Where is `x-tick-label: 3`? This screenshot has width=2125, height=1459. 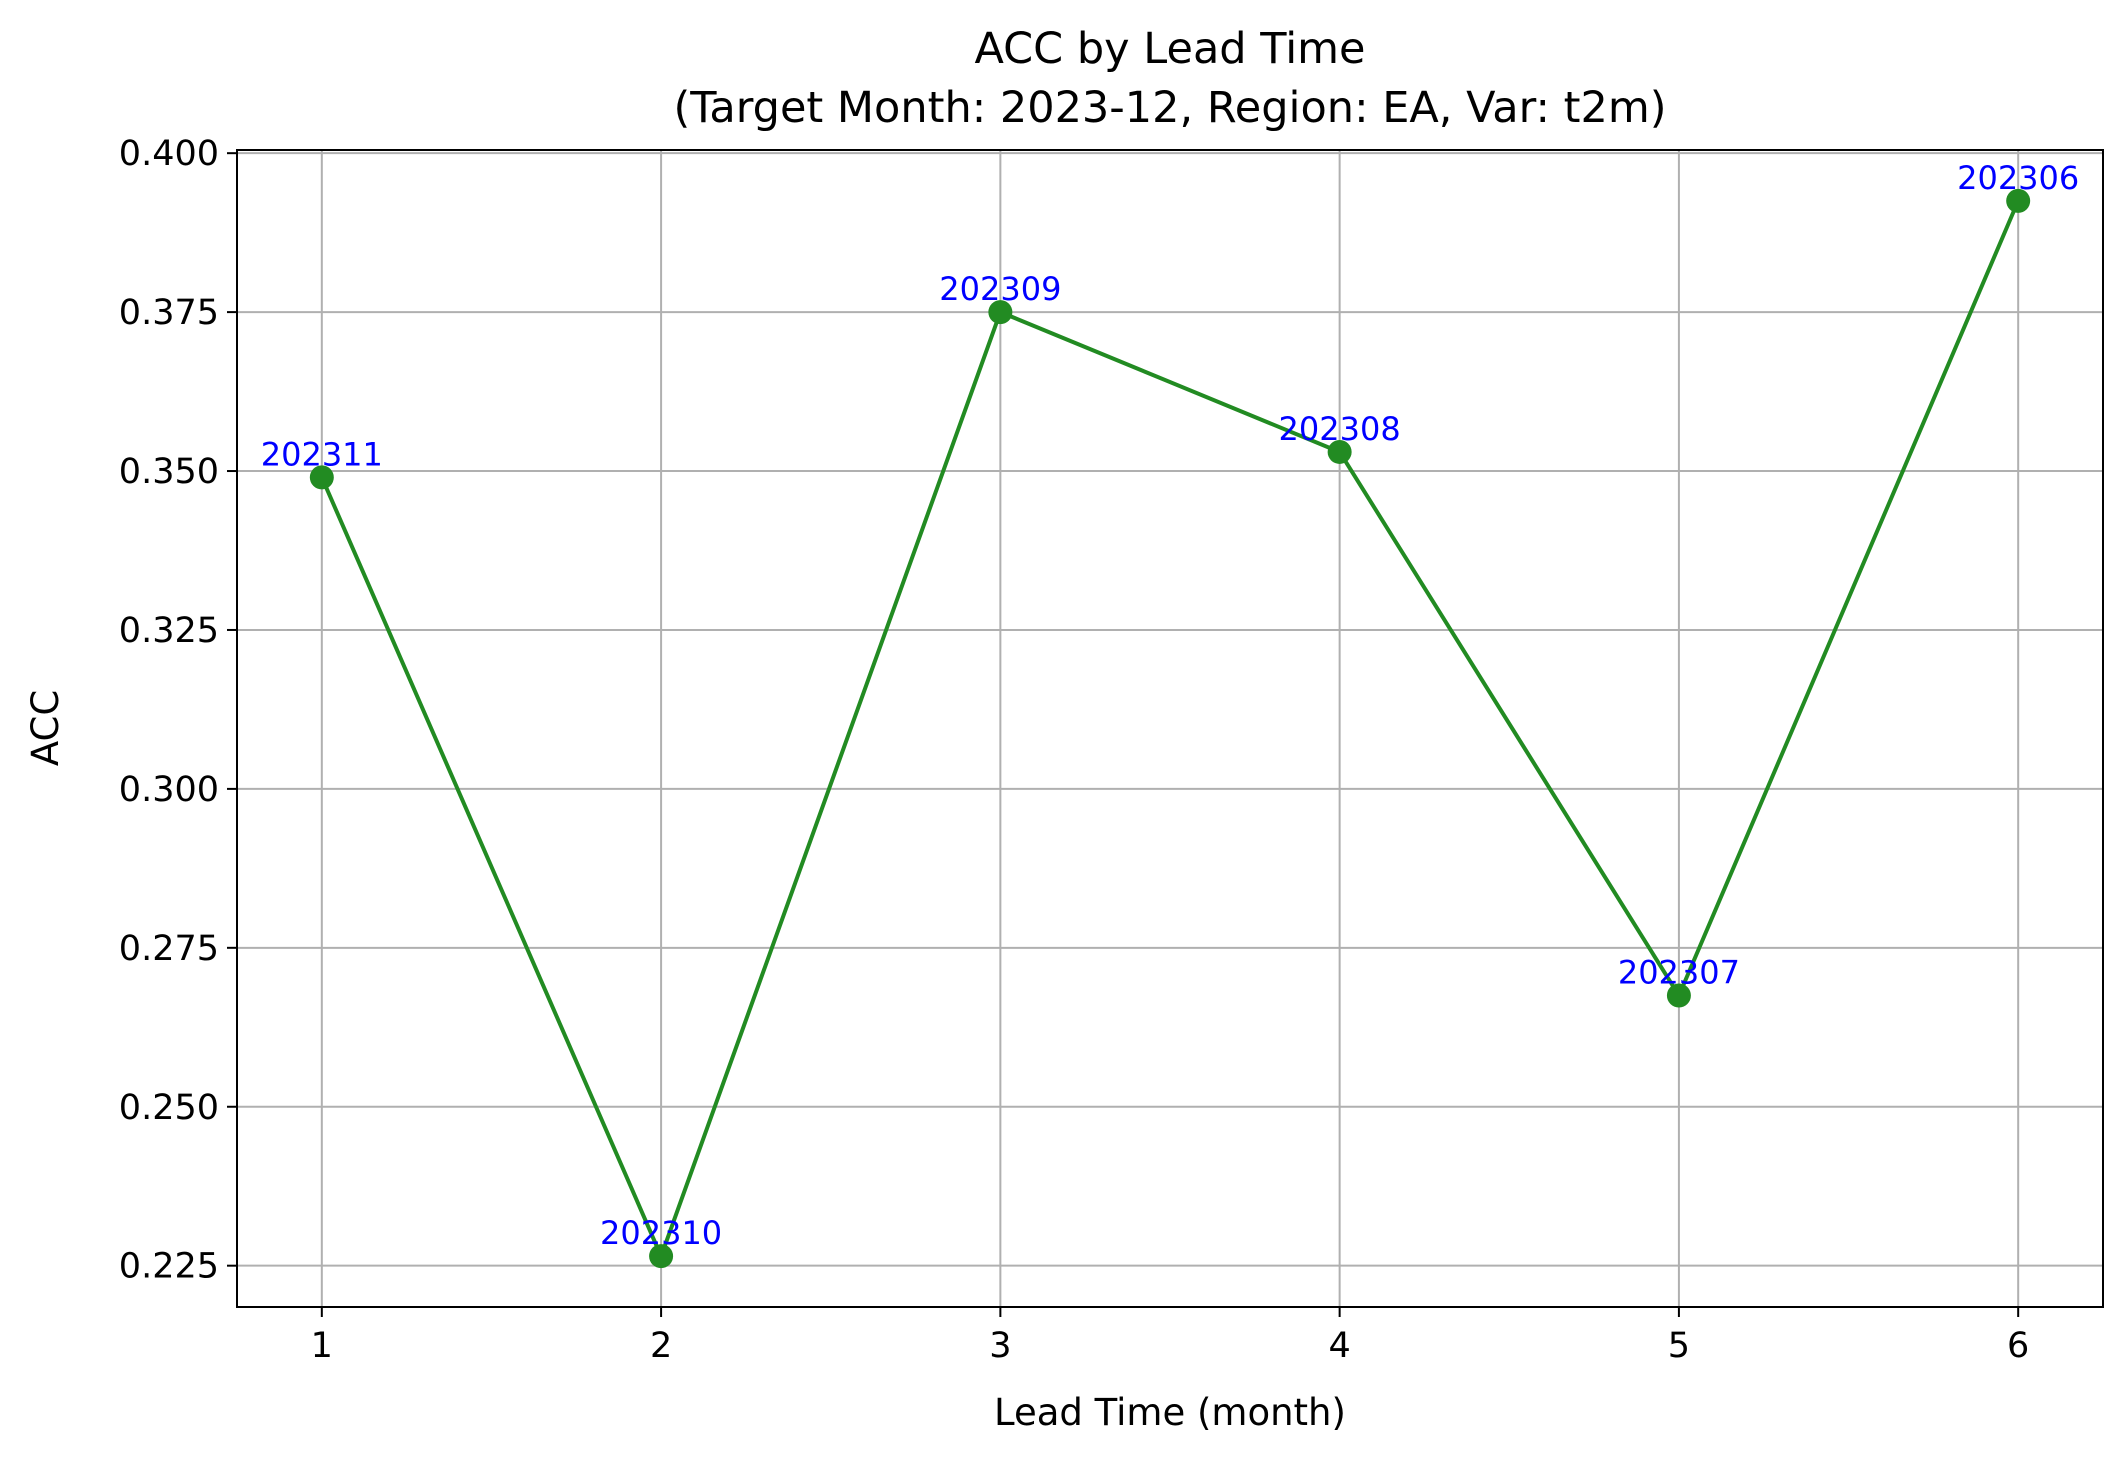
x-tick-label: 3 is located at coordinates (1000, 1346).